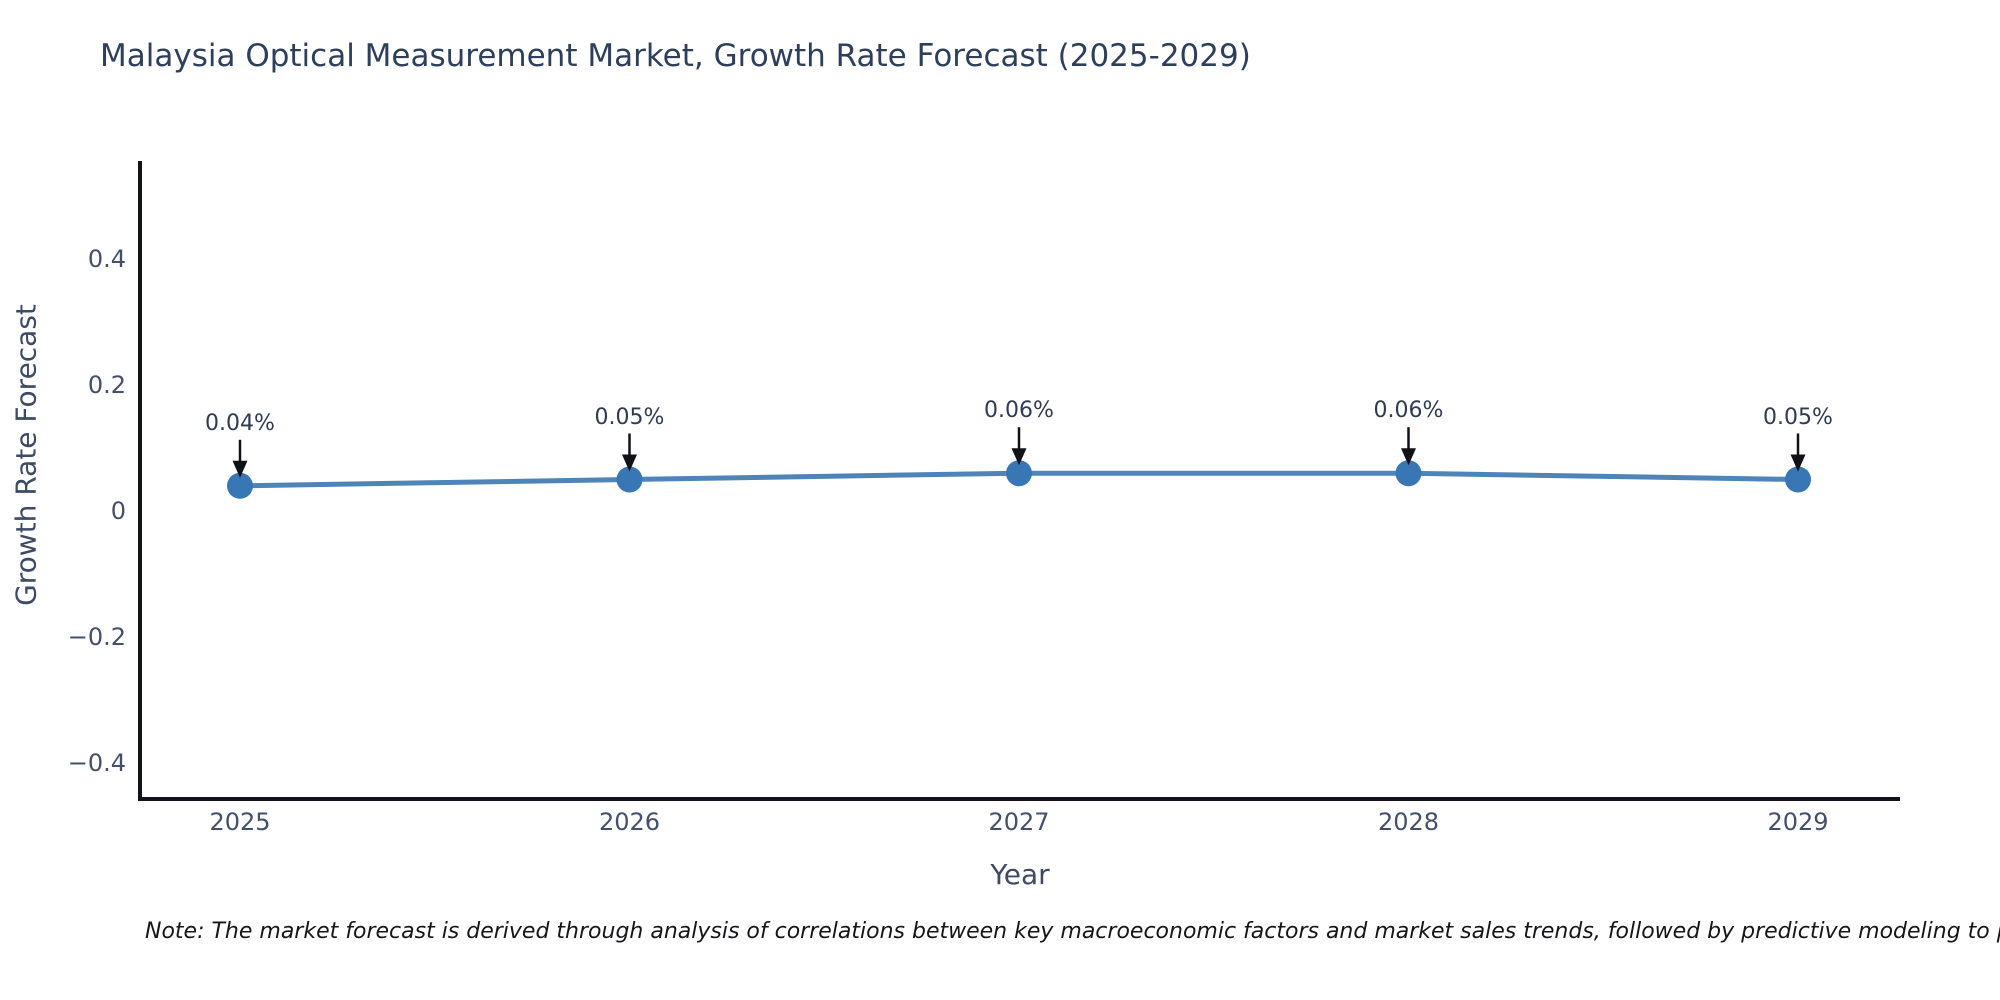 This screenshot has height=1000, width=2000. I want to click on x-tick-label: 2028, so click(1408, 822).